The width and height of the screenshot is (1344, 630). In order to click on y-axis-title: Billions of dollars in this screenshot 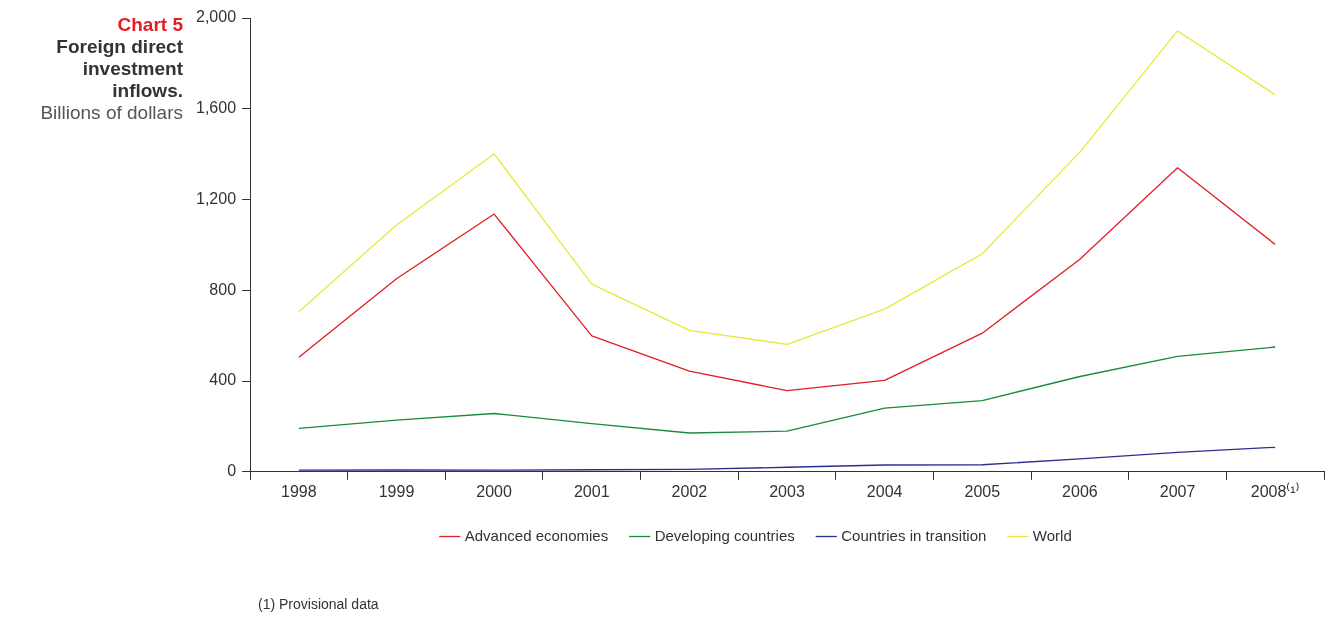, I will do `click(111, 113)`.